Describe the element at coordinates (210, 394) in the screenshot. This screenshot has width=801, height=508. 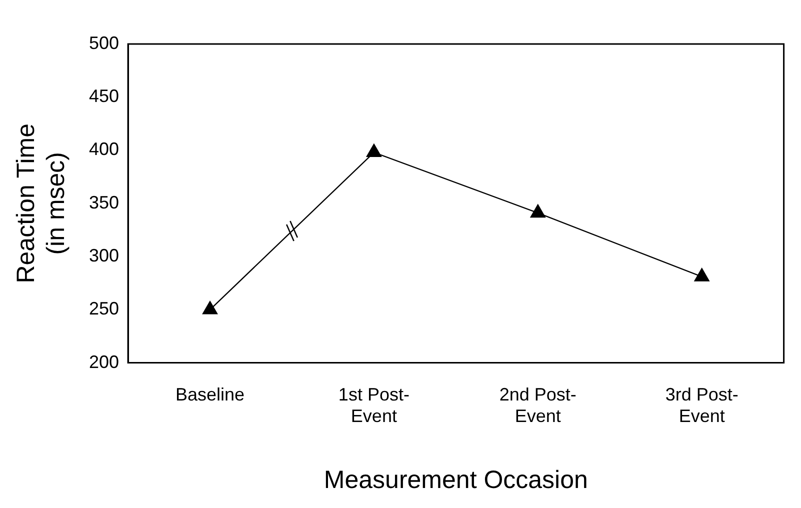
I see `x-tick-label: Baseline` at that location.